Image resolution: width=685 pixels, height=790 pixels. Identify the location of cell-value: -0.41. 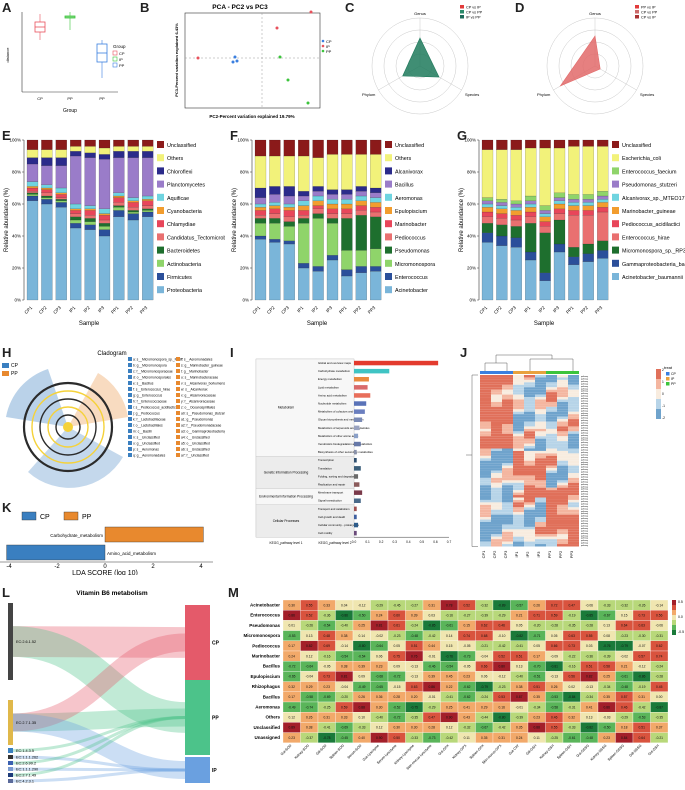
(449, 697).